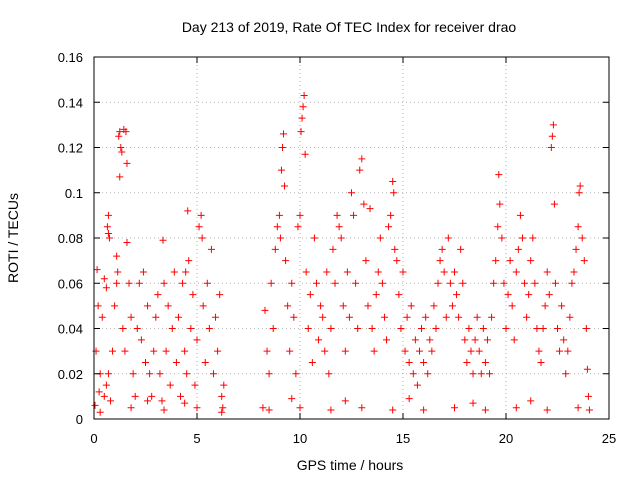  I want to click on x-tick-label: 15, so click(403, 438).